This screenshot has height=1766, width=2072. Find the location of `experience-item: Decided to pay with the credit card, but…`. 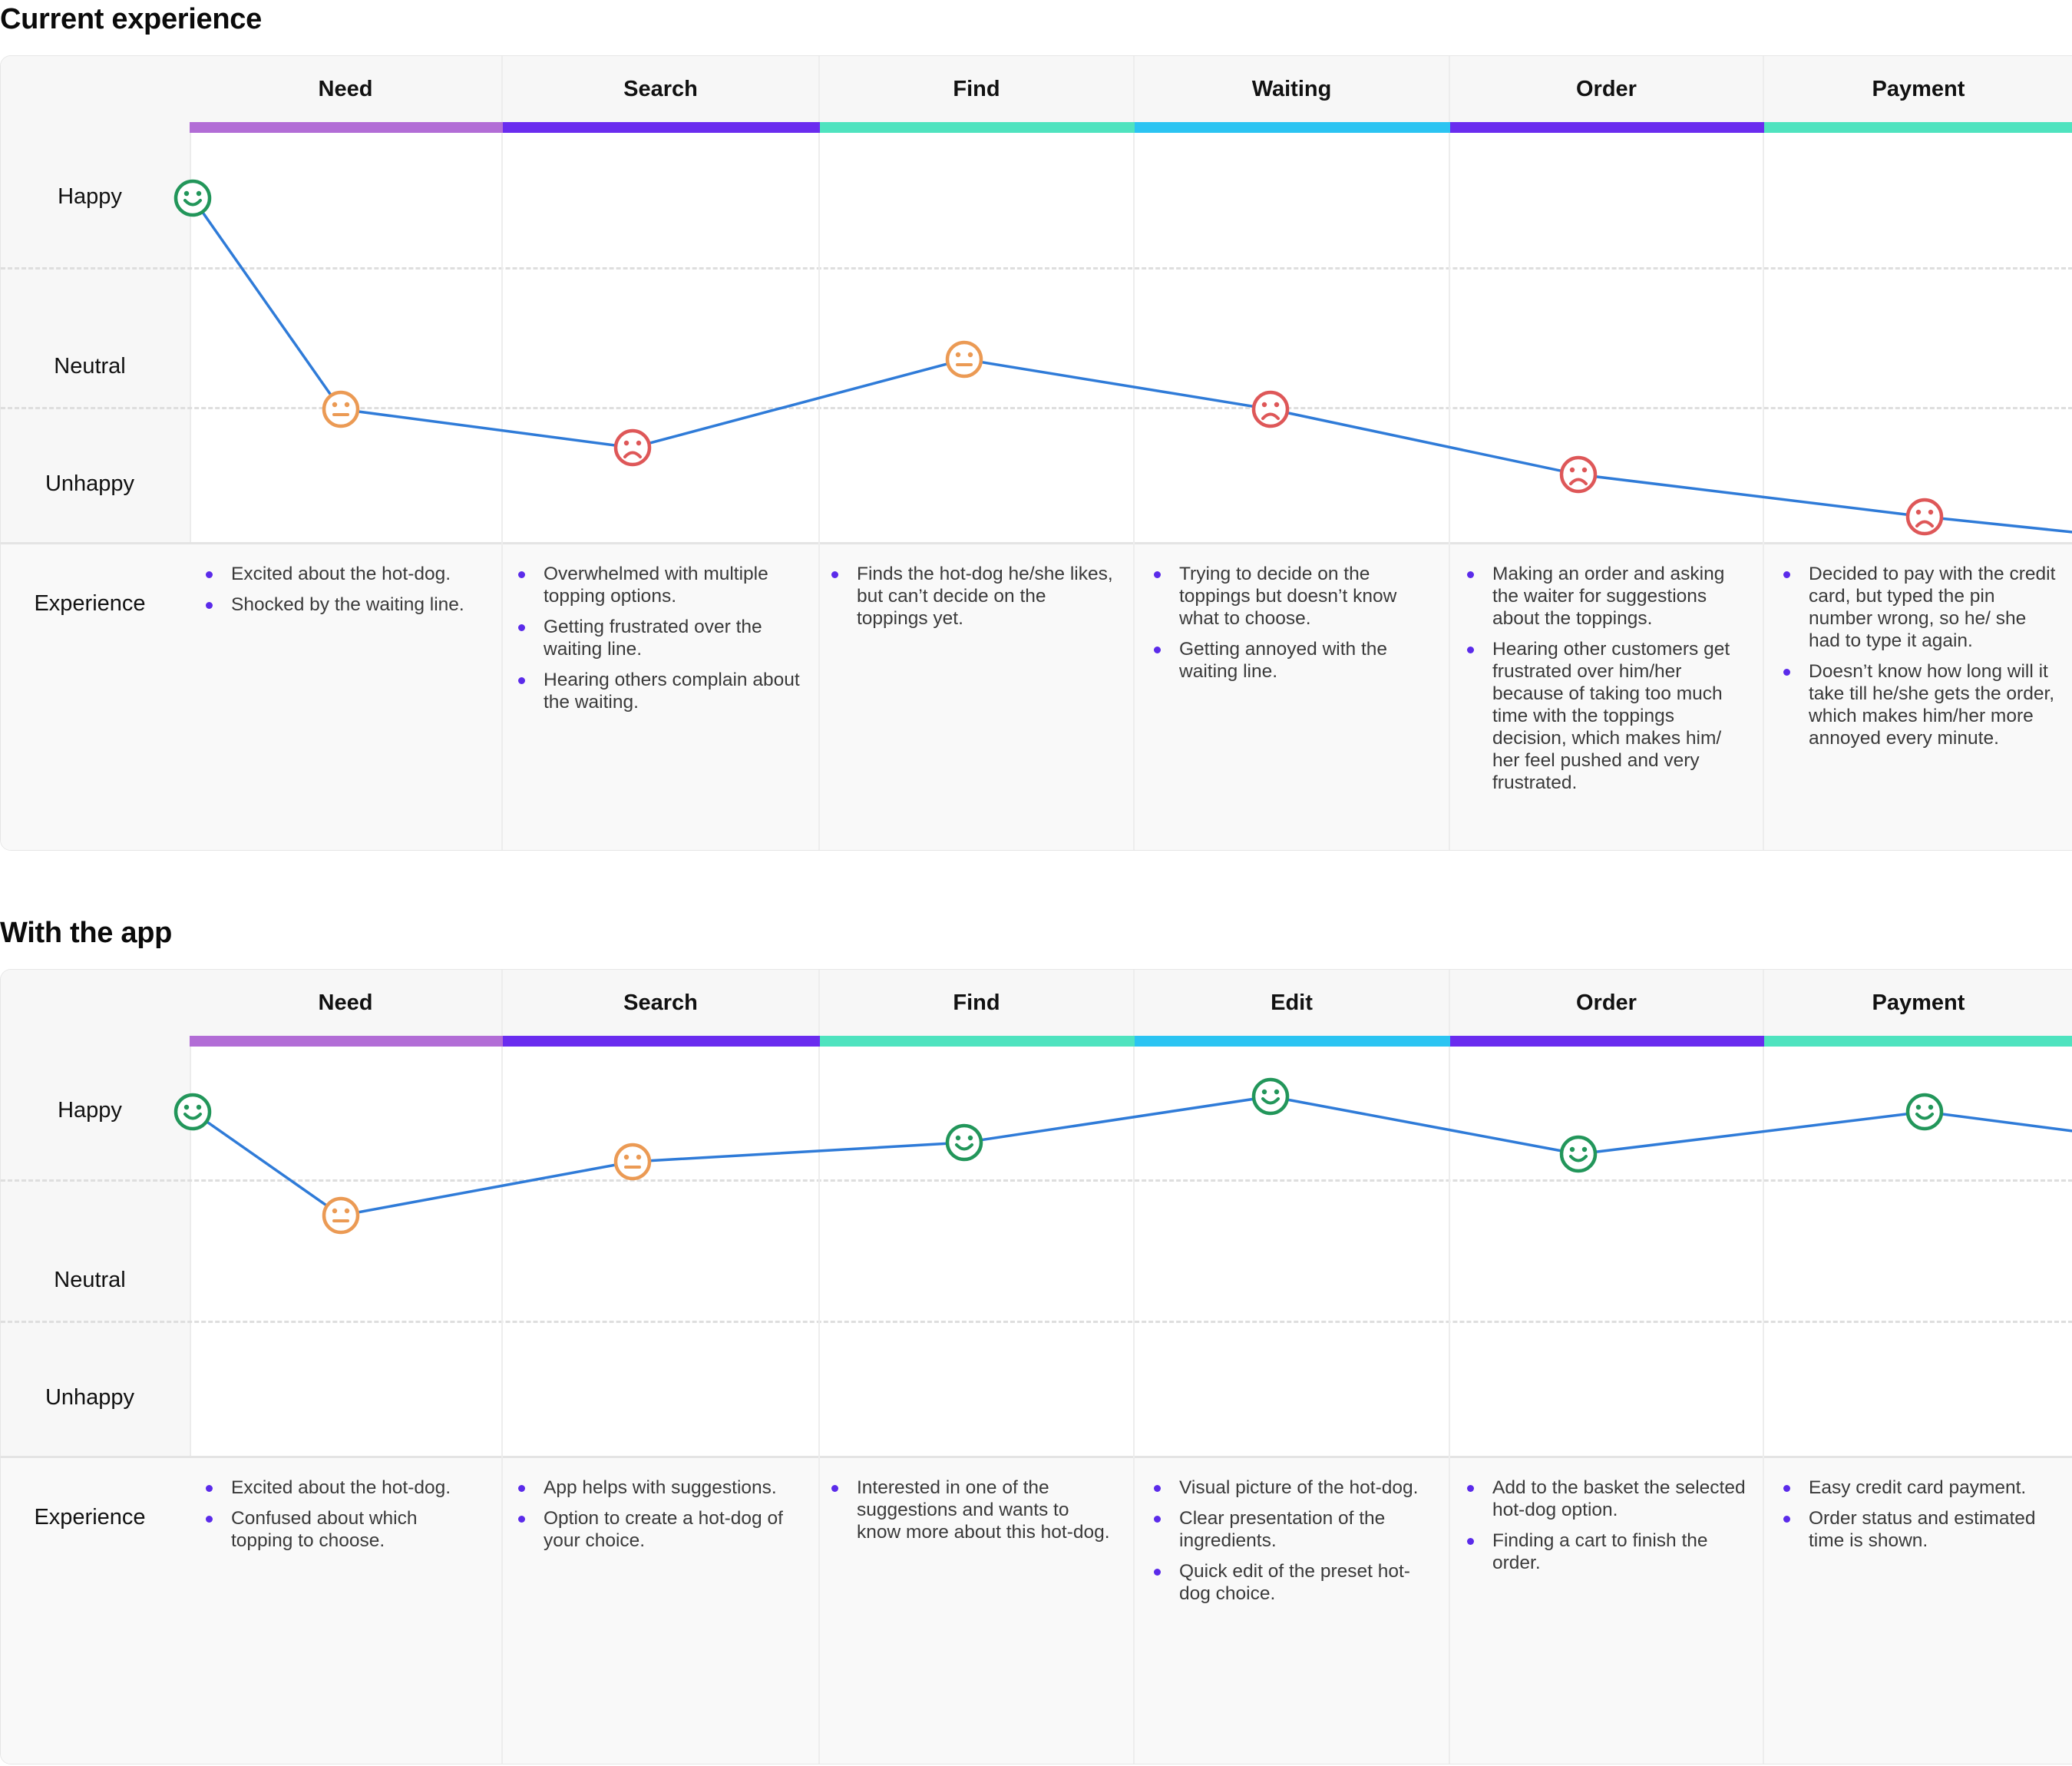

experience-item: Decided to pay with the credit card, but… is located at coordinates (1921, 607).